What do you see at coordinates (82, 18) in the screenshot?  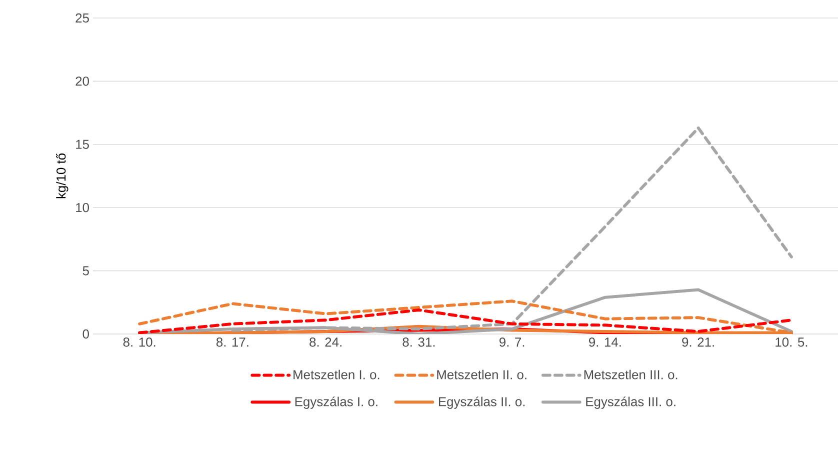 I see `y-tick-label: 25` at bounding box center [82, 18].